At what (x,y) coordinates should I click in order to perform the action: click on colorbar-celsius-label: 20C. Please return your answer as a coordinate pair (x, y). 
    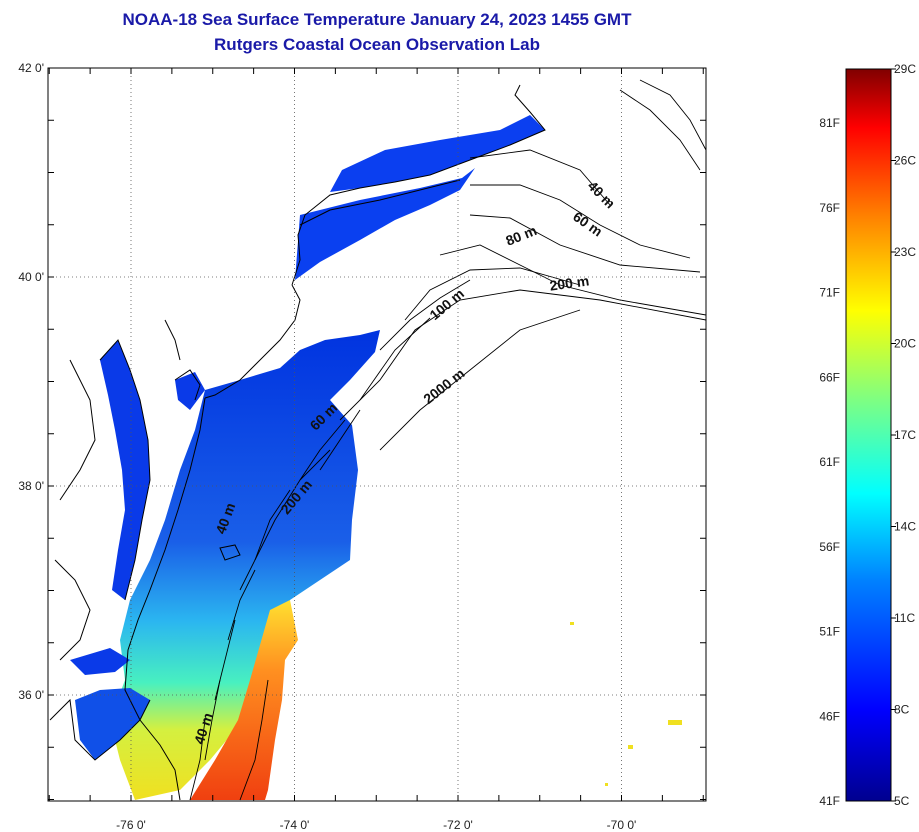
    Looking at the image, I should click on (905, 344).